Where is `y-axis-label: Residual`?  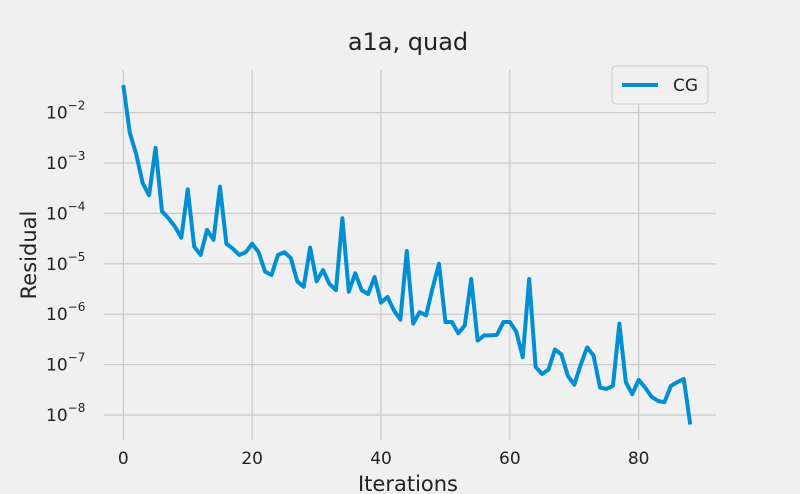
y-axis-label: Residual is located at coordinates (29, 255).